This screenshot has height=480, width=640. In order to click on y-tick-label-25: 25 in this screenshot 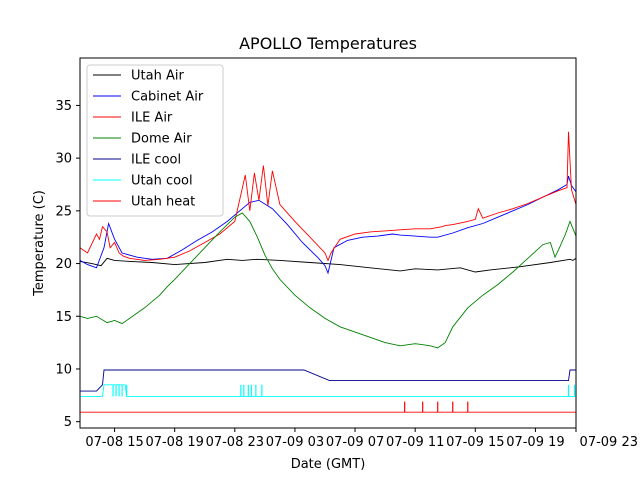, I will do `click(63, 211)`.